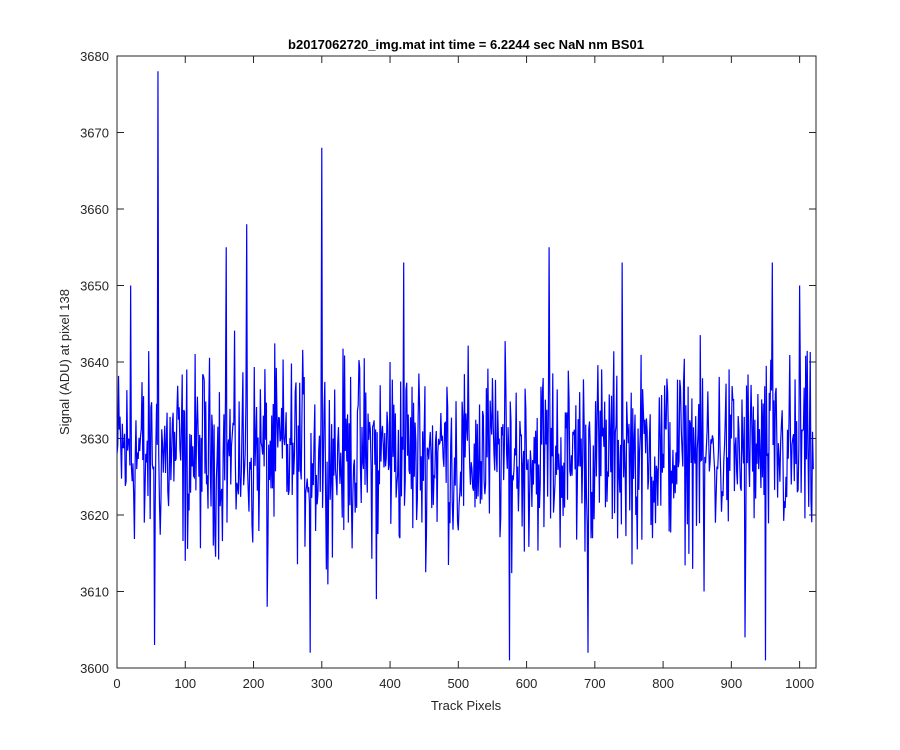 Image resolution: width=900 pixels, height=750 pixels. Describe the element at coordinates (799, 683) in the screenshot. I see `x-tick-label: 1000` at that location.